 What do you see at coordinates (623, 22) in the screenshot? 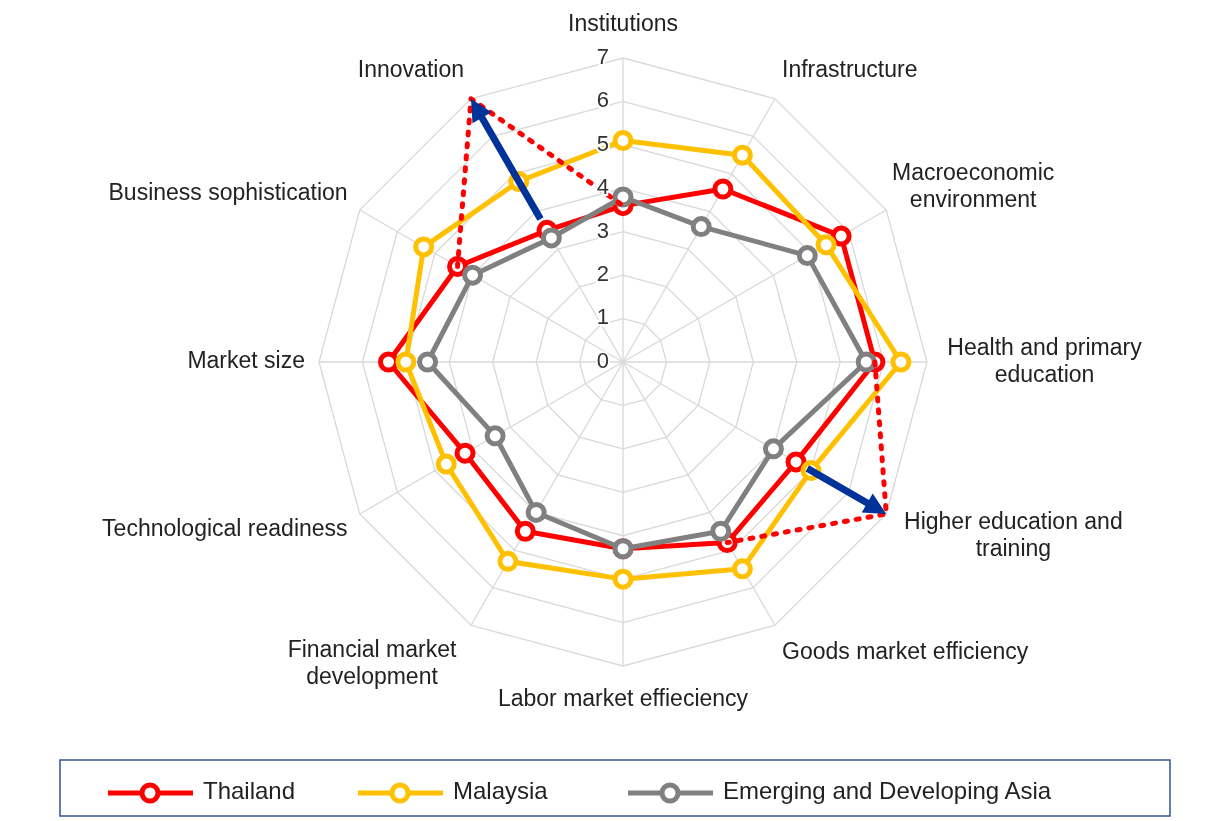
I see `spoke-label: Institutions` at bounding box center [623, 22].